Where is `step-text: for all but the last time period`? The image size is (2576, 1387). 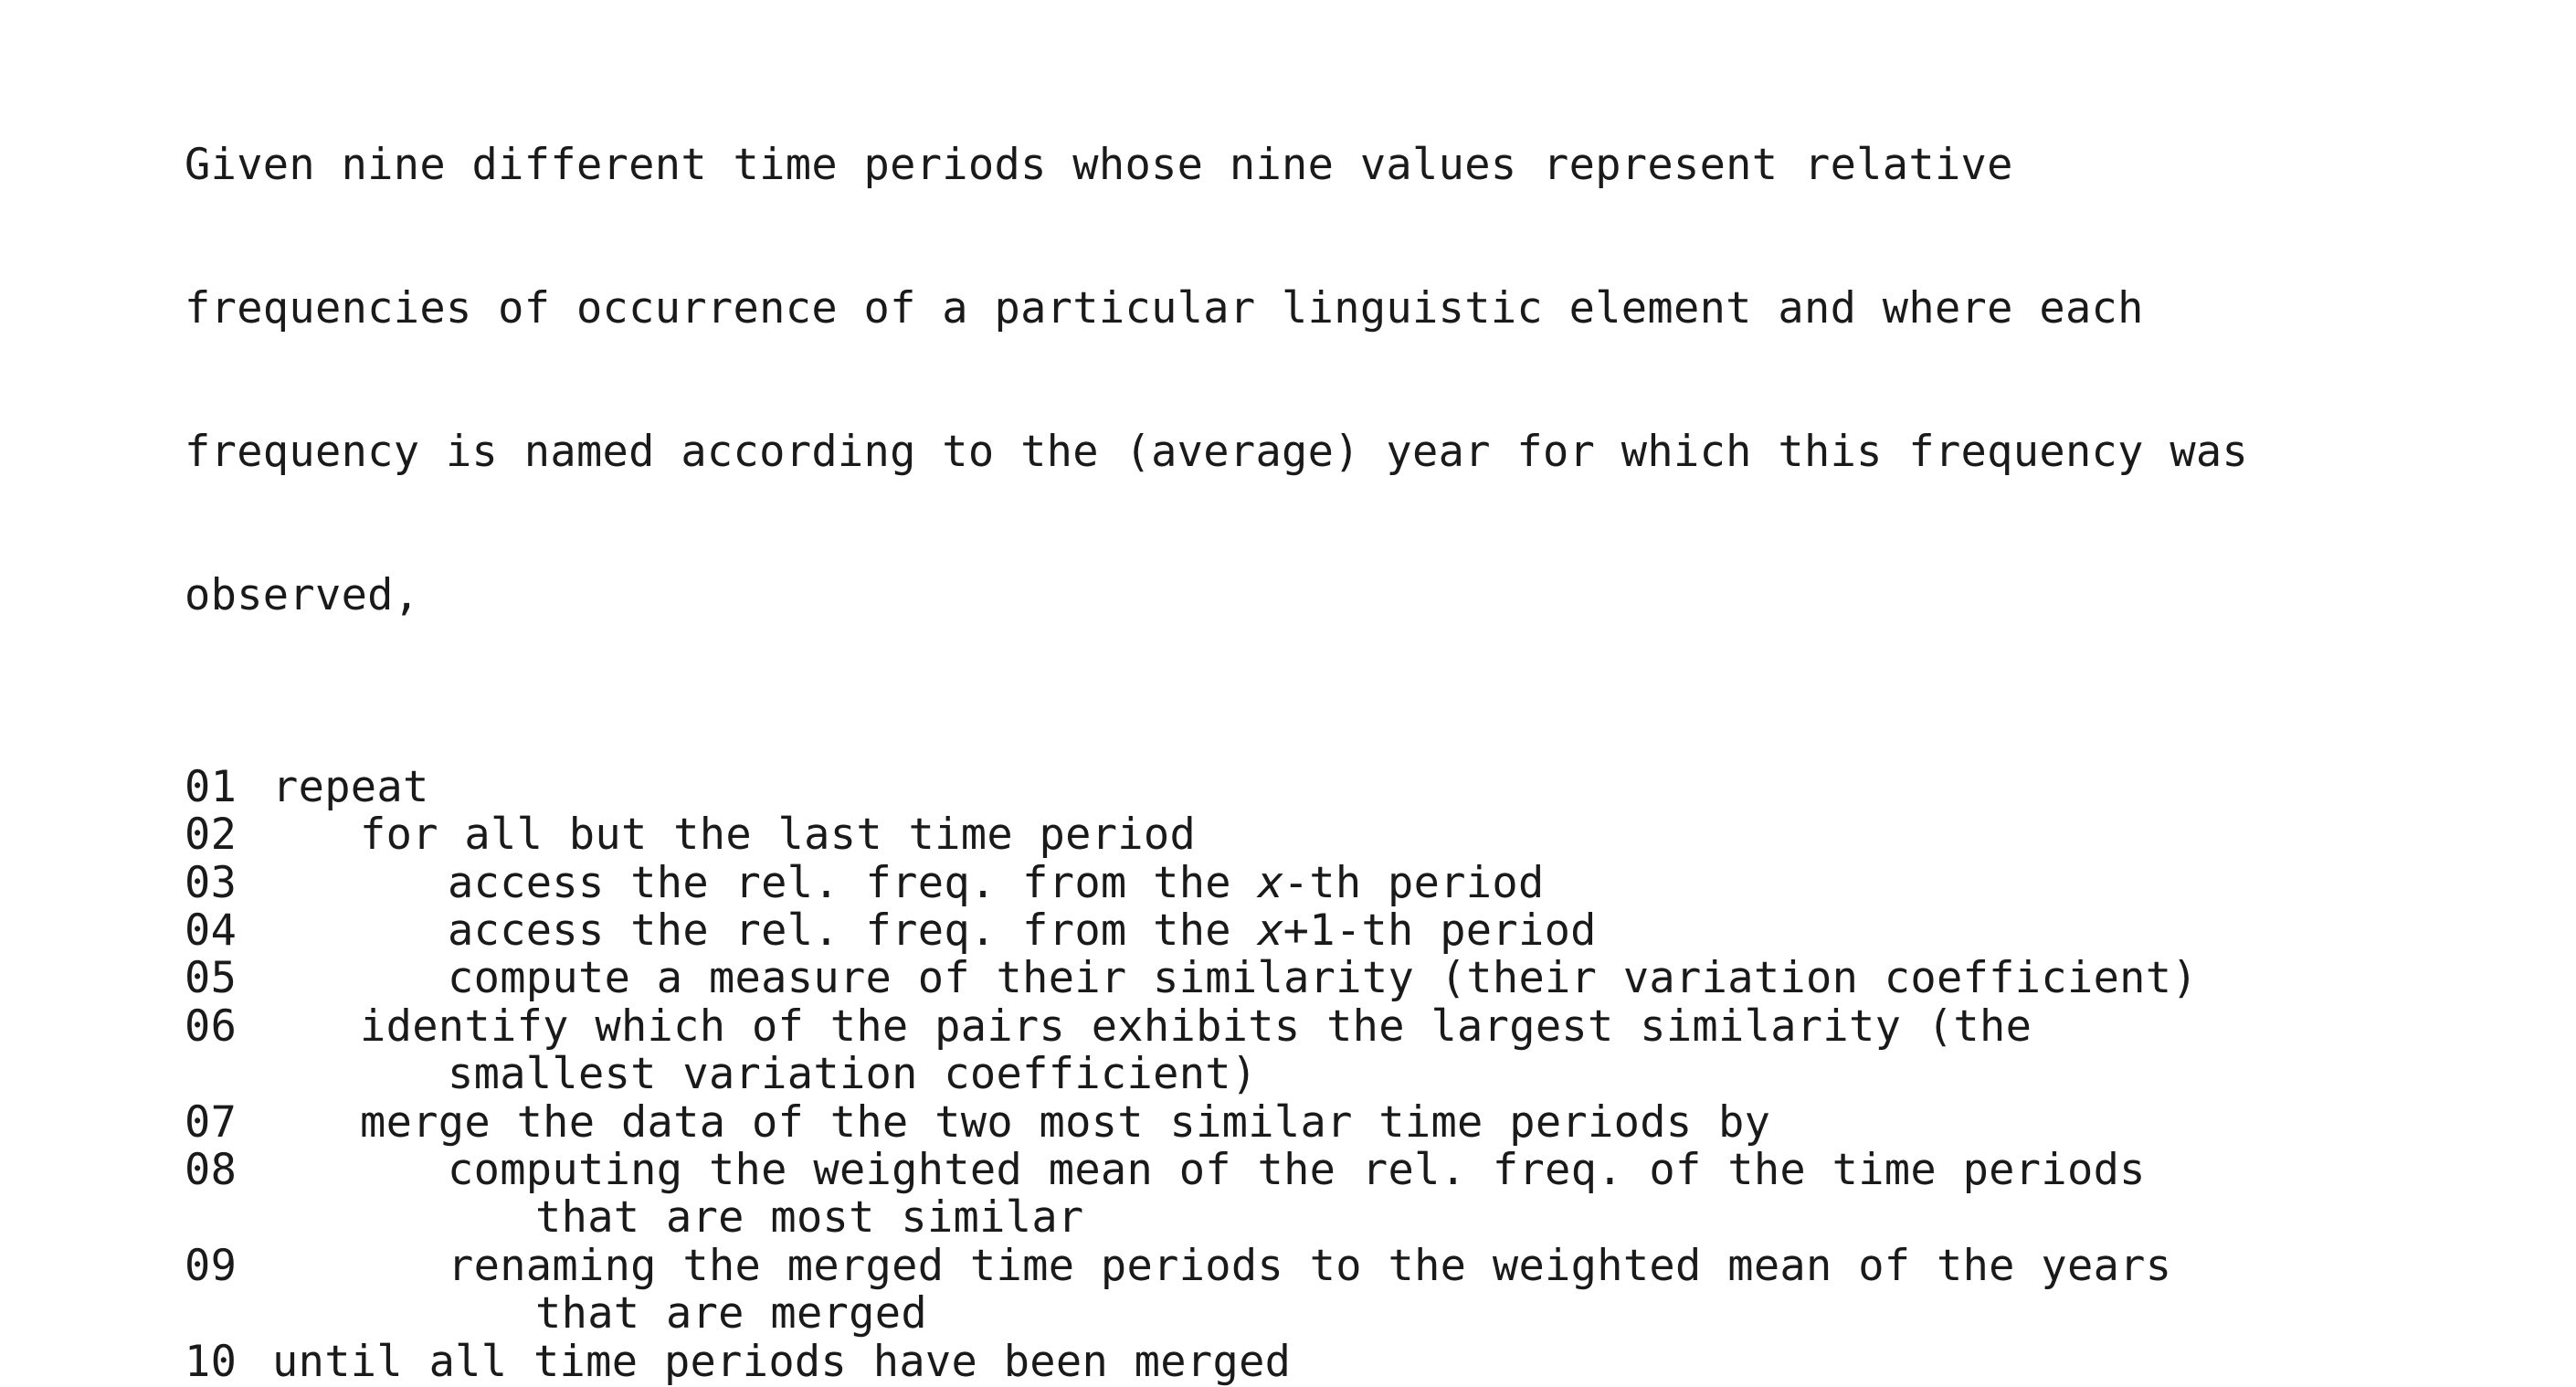 step-text: for all but the last time period is located at coordinates (778, 835).